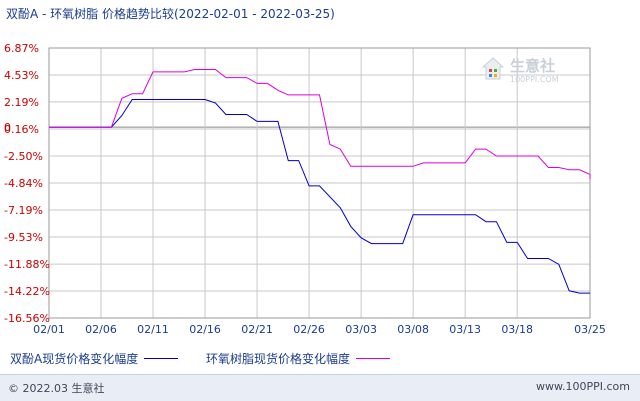 This screenshot has width=640, height=401. I want to click on legend-item-series1: 双酚A现货价格变化幅度, so click(94, 358).